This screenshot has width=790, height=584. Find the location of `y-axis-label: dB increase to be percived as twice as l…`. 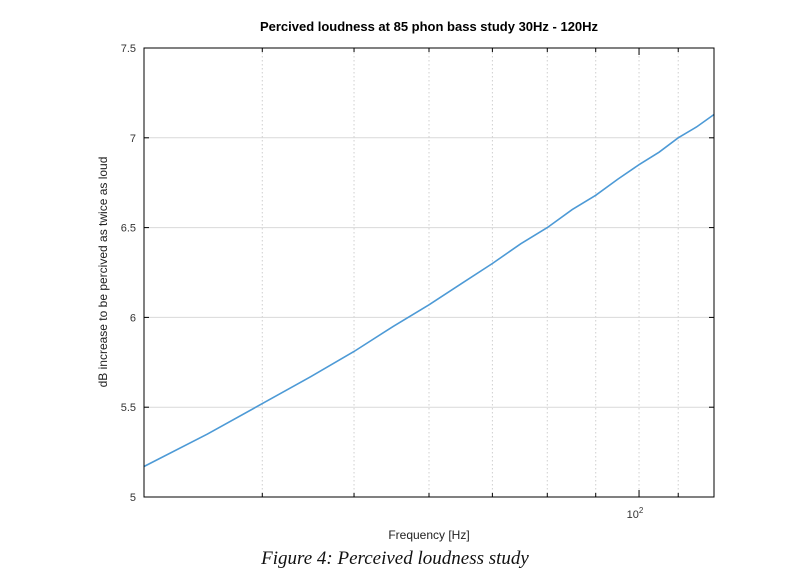

y-axis-label: dB increase to be percived as twice as l… is located at coordinates (103, 272).